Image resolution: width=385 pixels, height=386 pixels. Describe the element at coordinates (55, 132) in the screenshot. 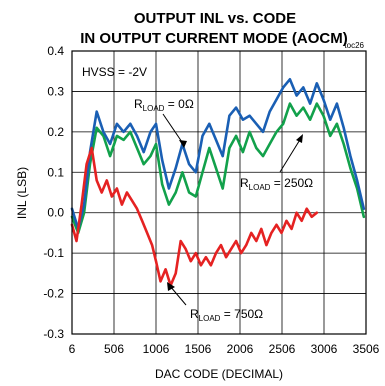

I see `y-tick-label: 0.2` at that location.